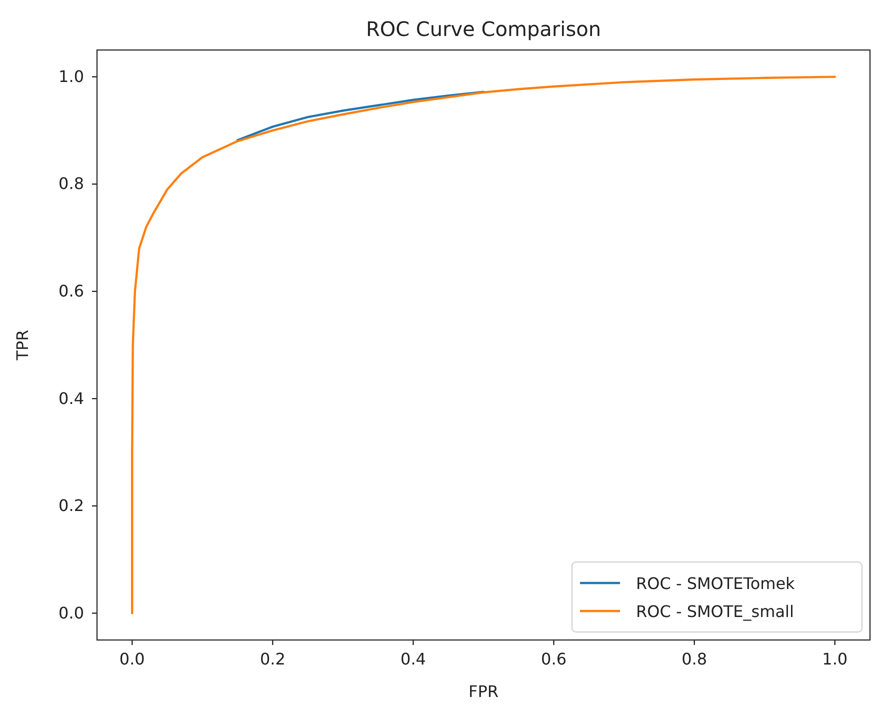 The width and height of the screenshot is (877, 709). What do you see at coordinates (716, 583) in the screenshot?
I see `legend-label: ROC - SMOTETomek` at bounding box center [716, 583].